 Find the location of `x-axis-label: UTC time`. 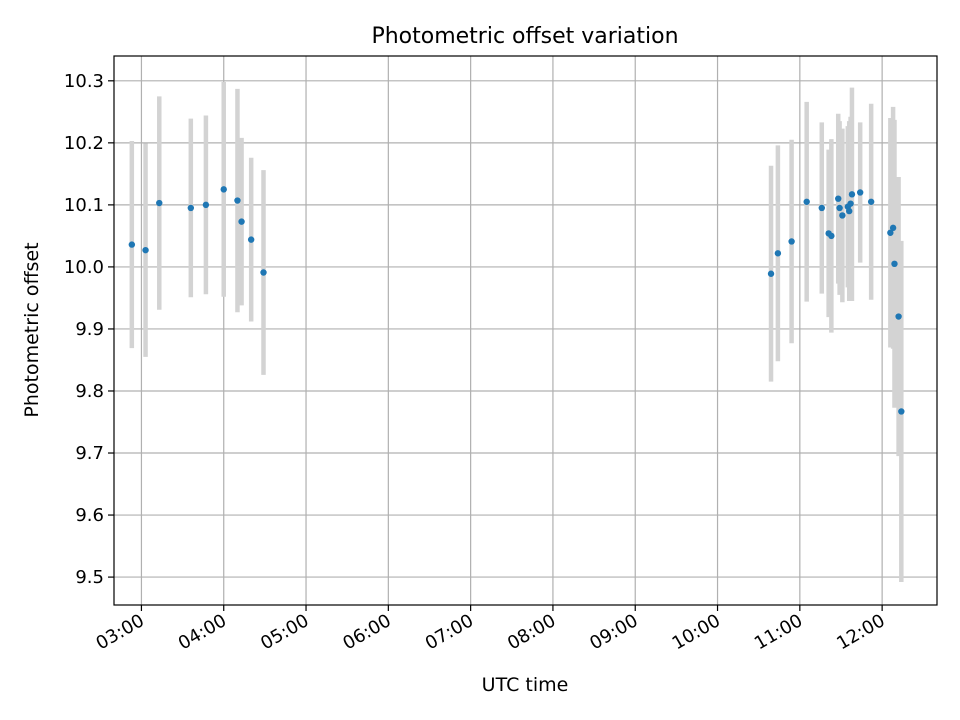

x-axis-label: UTC time is located at coordinates (525, 685).